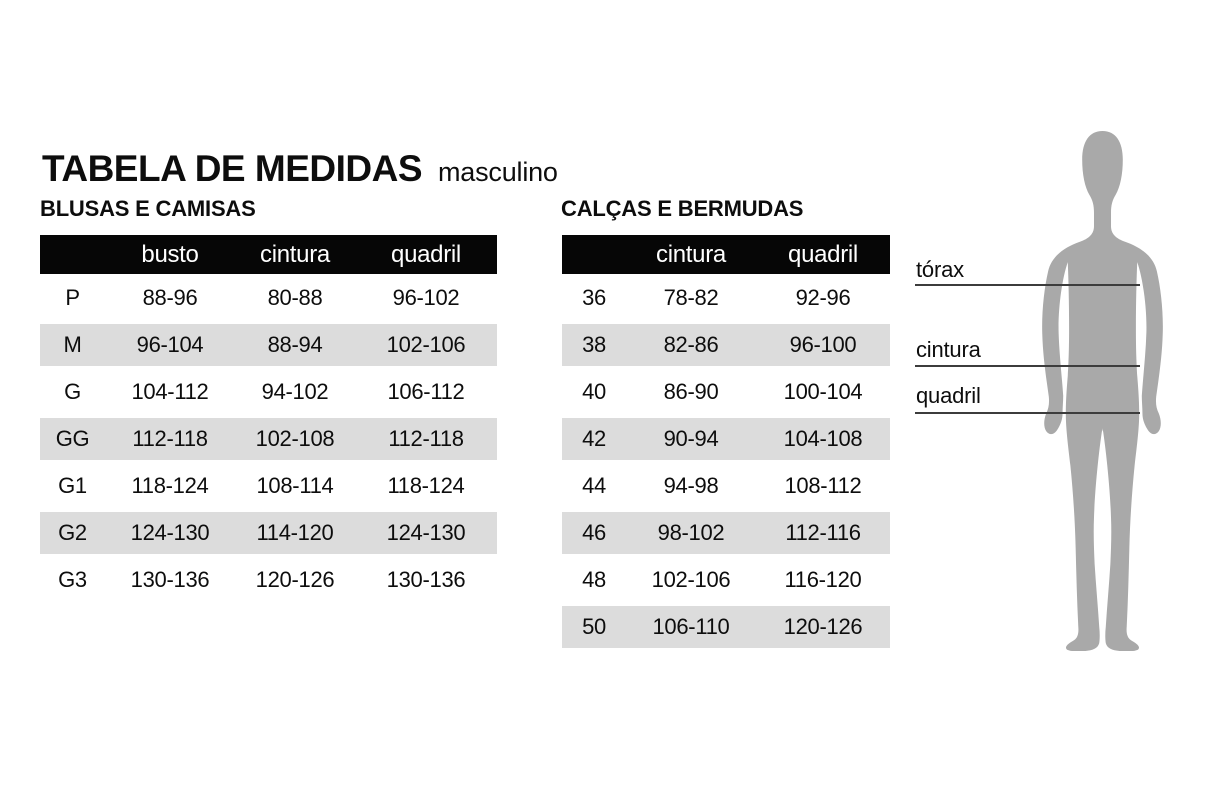 Image resolution: width=1213 pixels, height=790 pixels. What do you see at coordinates (940, 269) in the screenshot?
I see `measurement-label-torax: tórax` at bounding box center [940, 269].